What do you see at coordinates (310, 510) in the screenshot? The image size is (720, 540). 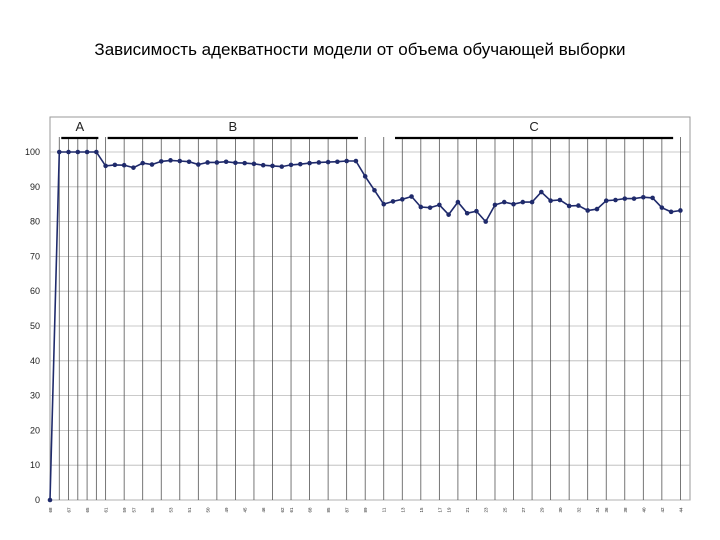 I see `x-tick-label: 68` at bounding box center [310, 510].